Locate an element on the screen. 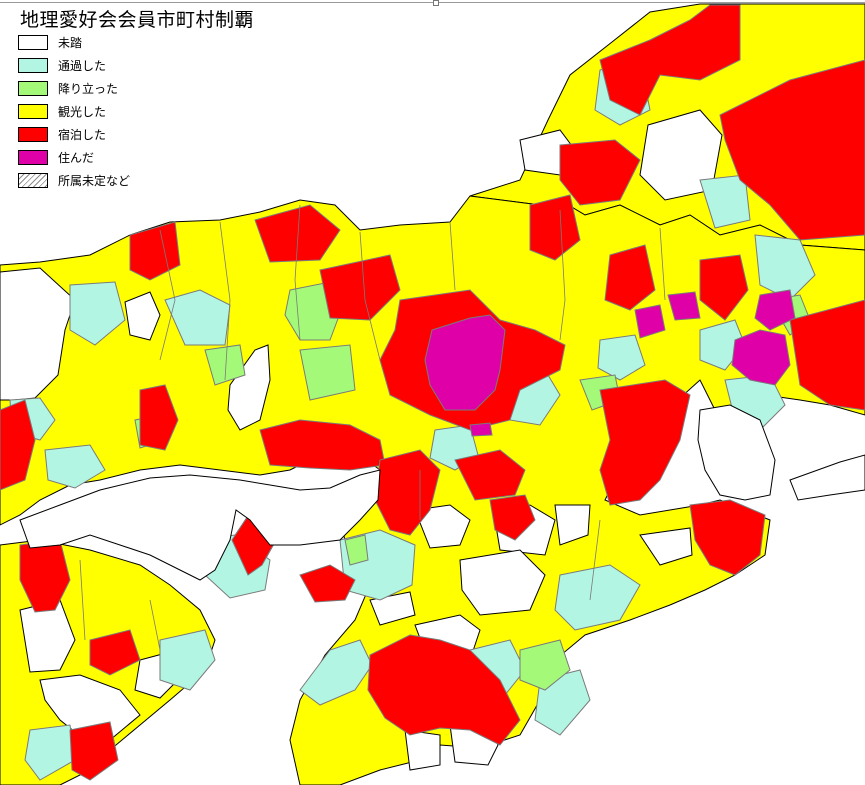 This screenshot has width=865, height=785. legend-swatch-stopped is located at coordinates (33, 88).